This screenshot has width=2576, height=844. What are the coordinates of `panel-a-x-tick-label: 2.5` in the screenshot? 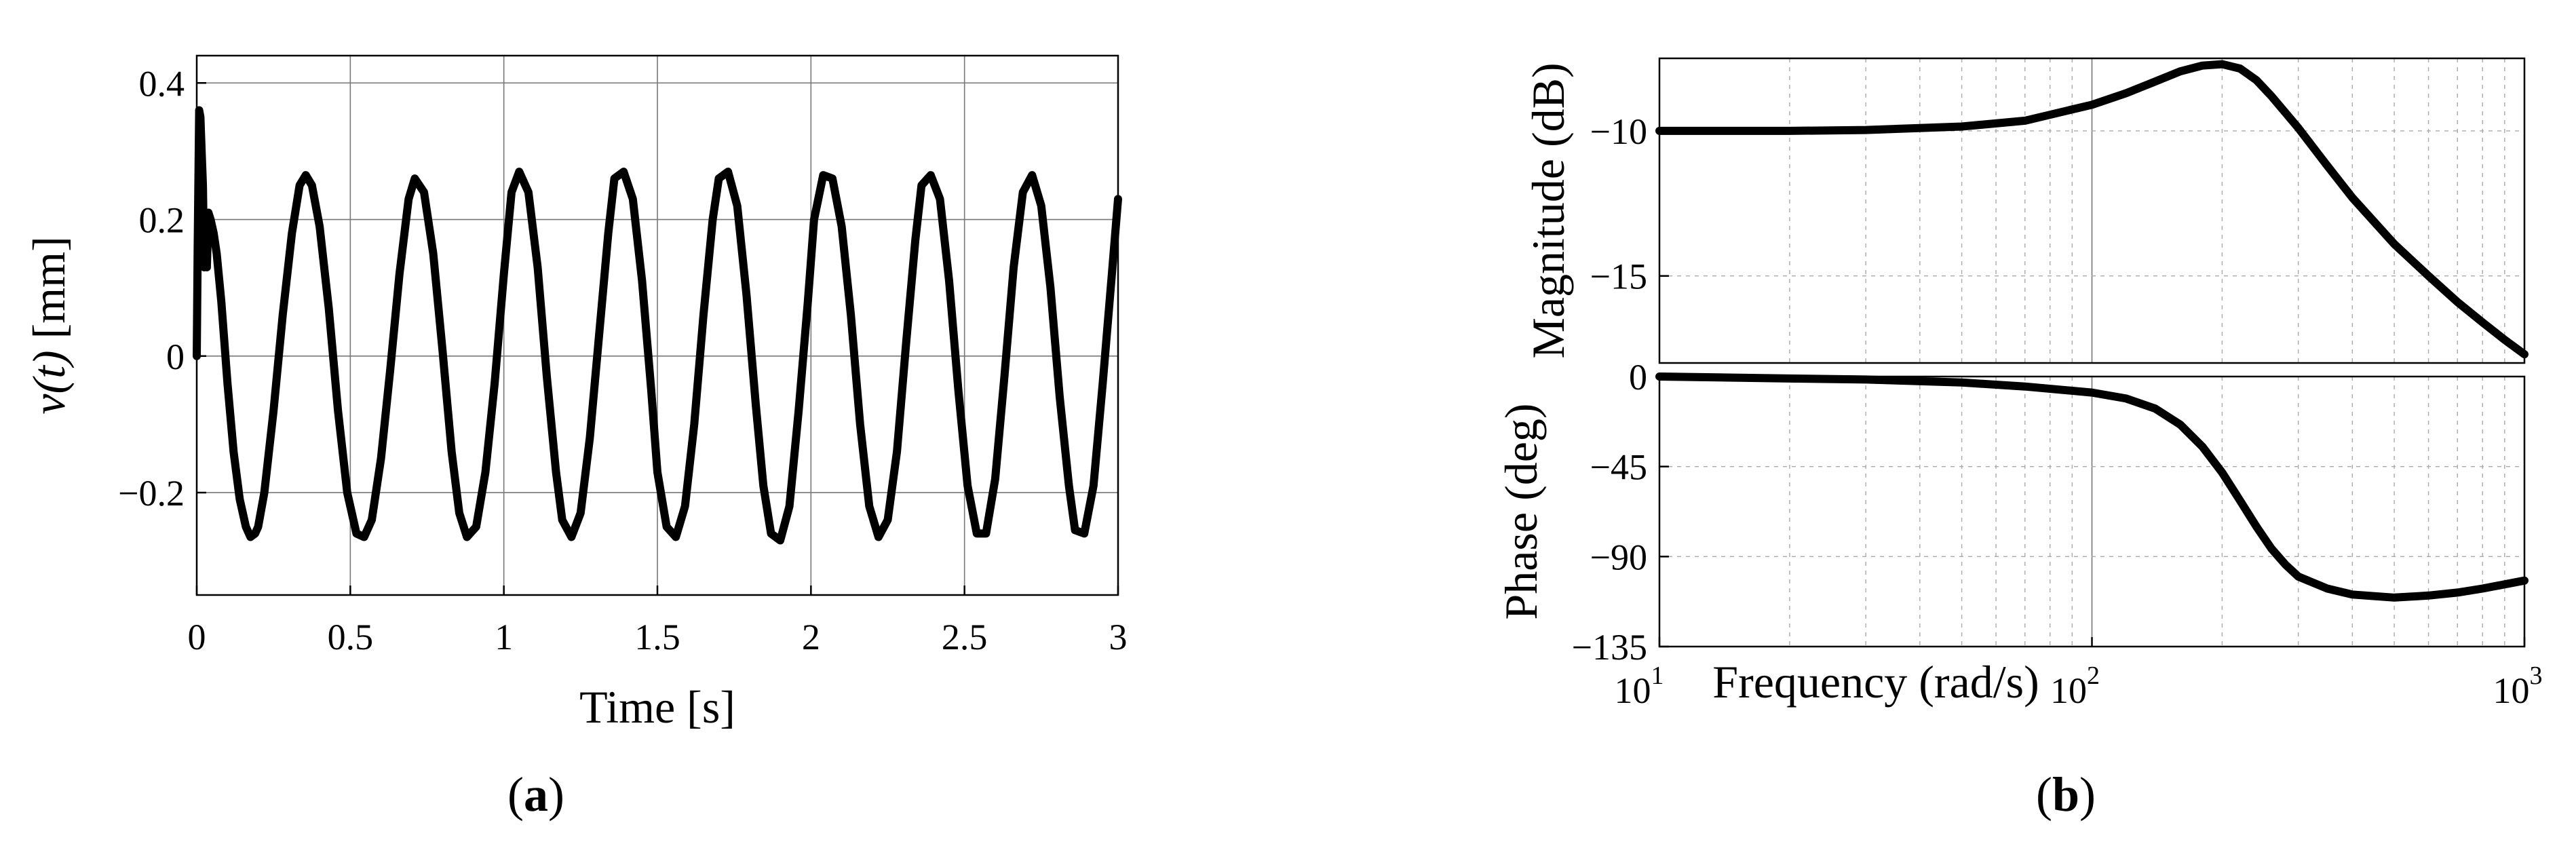 It's located at (965, 637).